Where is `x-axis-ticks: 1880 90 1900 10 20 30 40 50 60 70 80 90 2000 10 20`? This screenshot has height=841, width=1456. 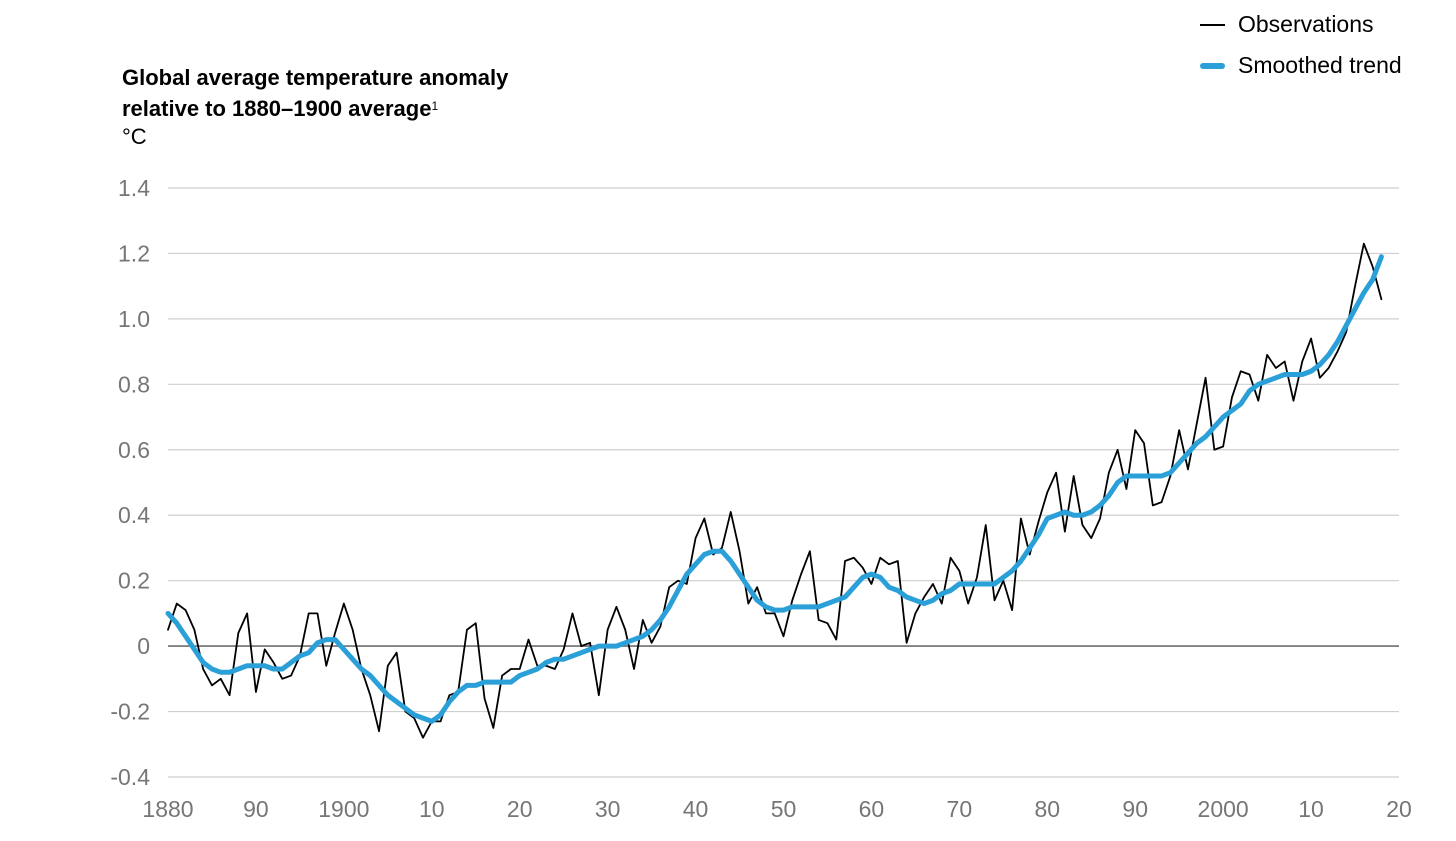 x-axis-ticks: 1880 90 1900 10 20 30 40 50 60 70 80 90 2000 10 20 is located at coordinates (776, 809).